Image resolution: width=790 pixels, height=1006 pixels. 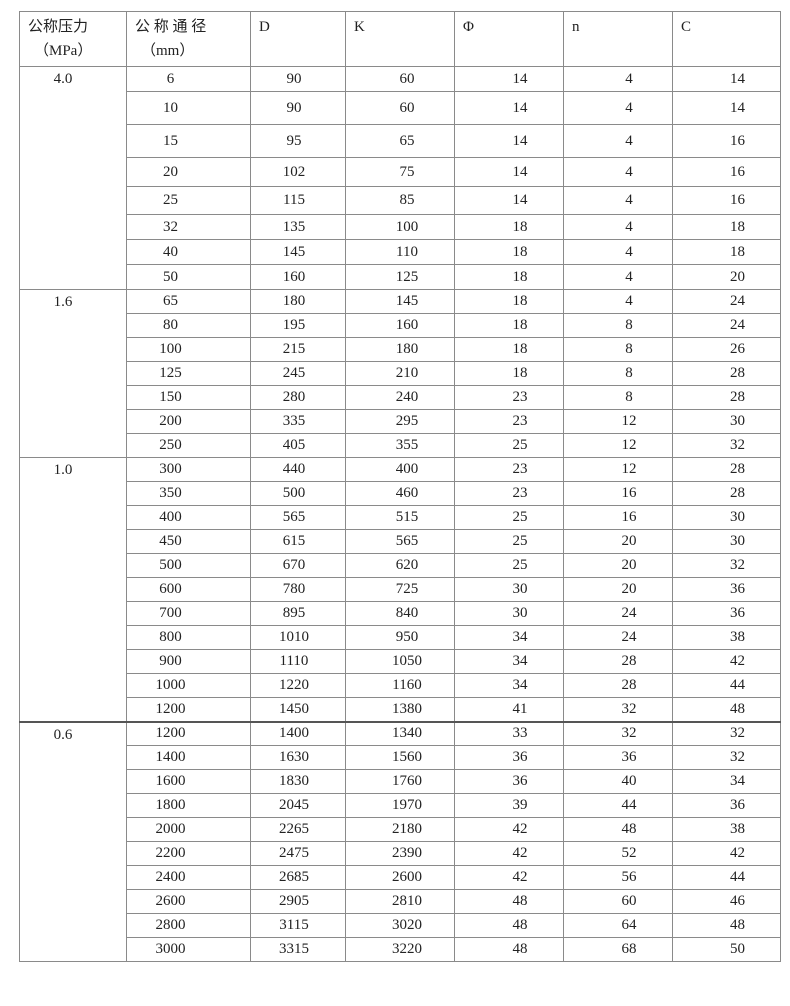 What do you see at coordinates (509, 79) in the screenshot?
I see `cell-phi: 14` at bounding box center [509, 79].